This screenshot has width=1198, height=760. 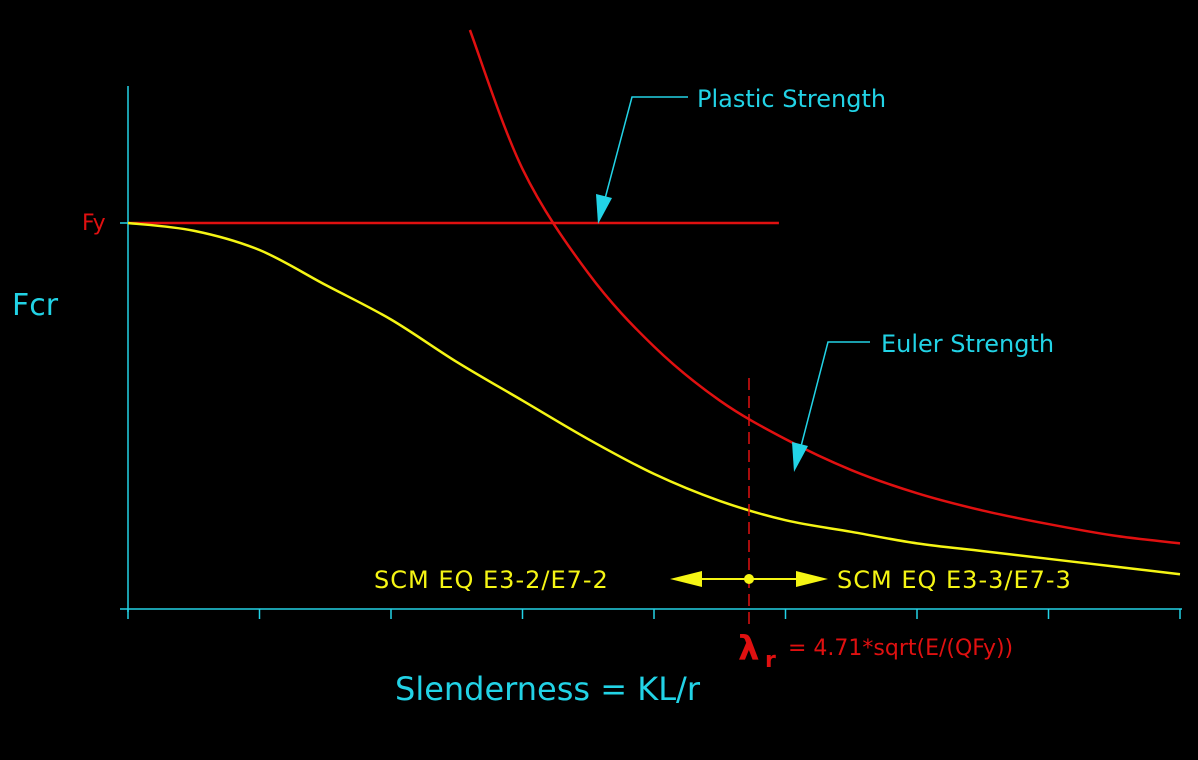 What do you see at coordinates (749, 649) in the screenshot?
I see `lambda-symbol: λ` at bounding box center [749, 649].